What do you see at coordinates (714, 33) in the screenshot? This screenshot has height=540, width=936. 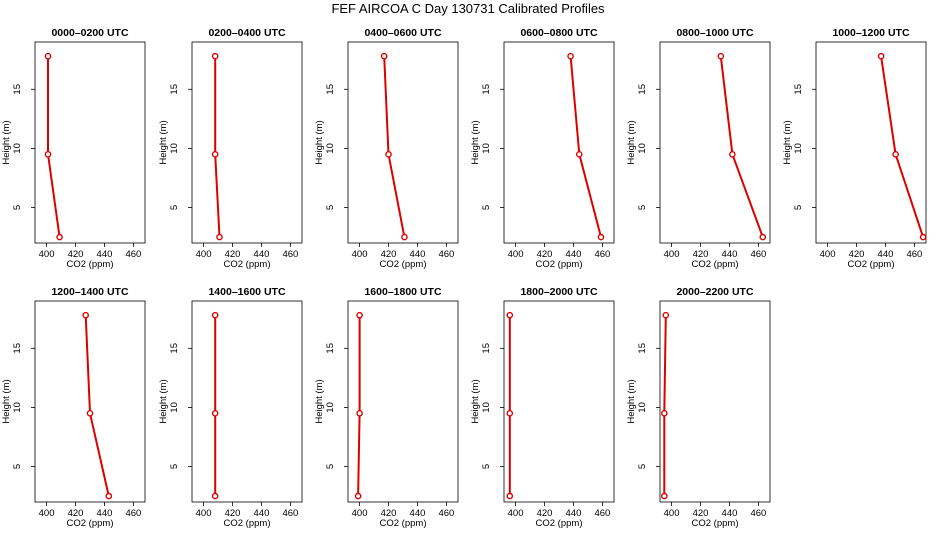 I see `panel-title: 0800–1000 UTC` at bounding box center [714, 33].